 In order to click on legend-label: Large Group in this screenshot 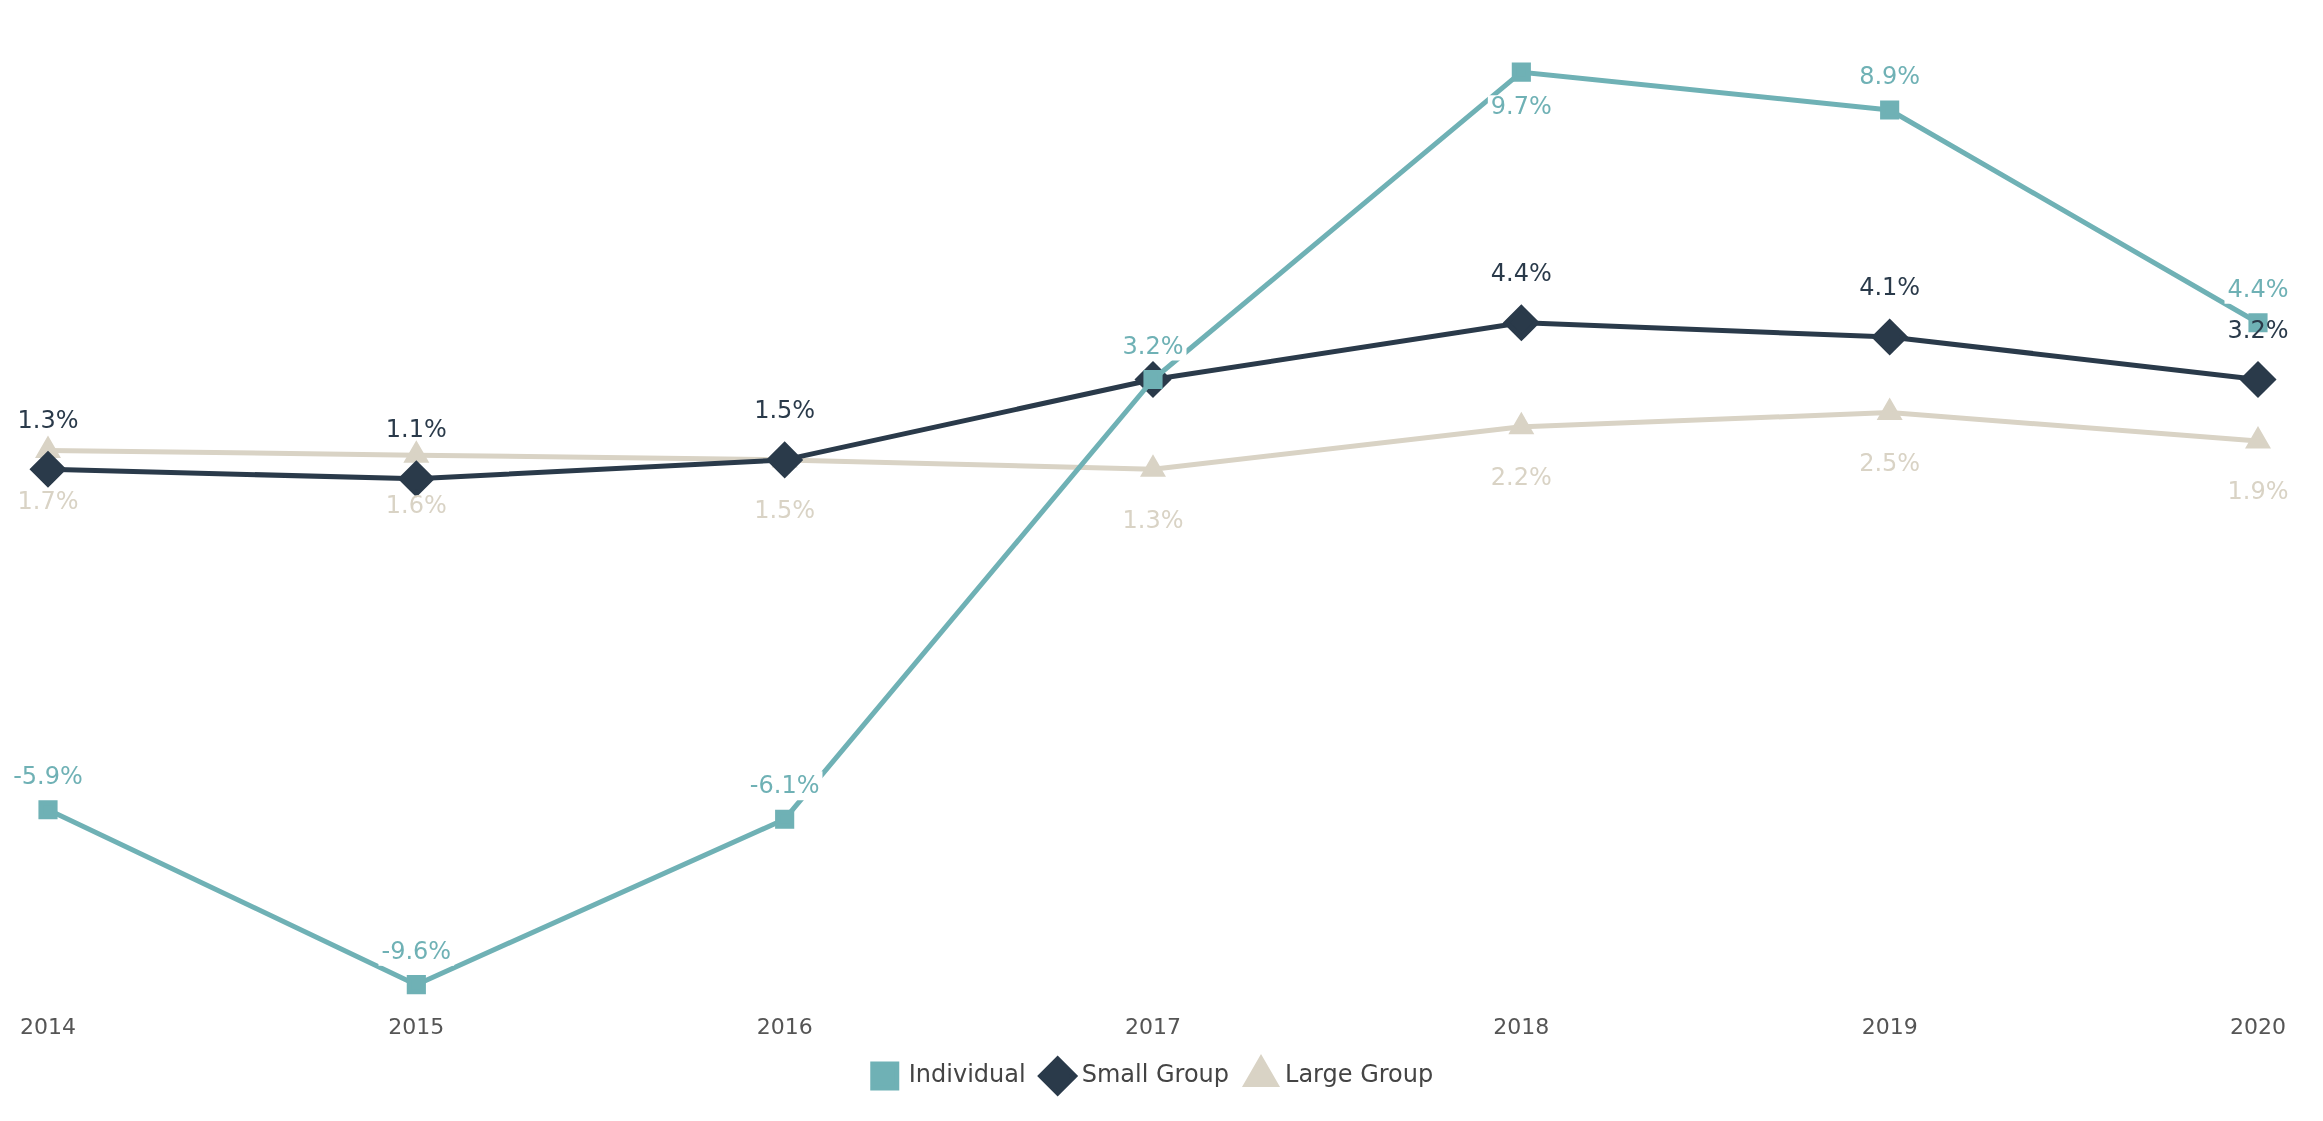, I will do `click(1359, 1074)`.